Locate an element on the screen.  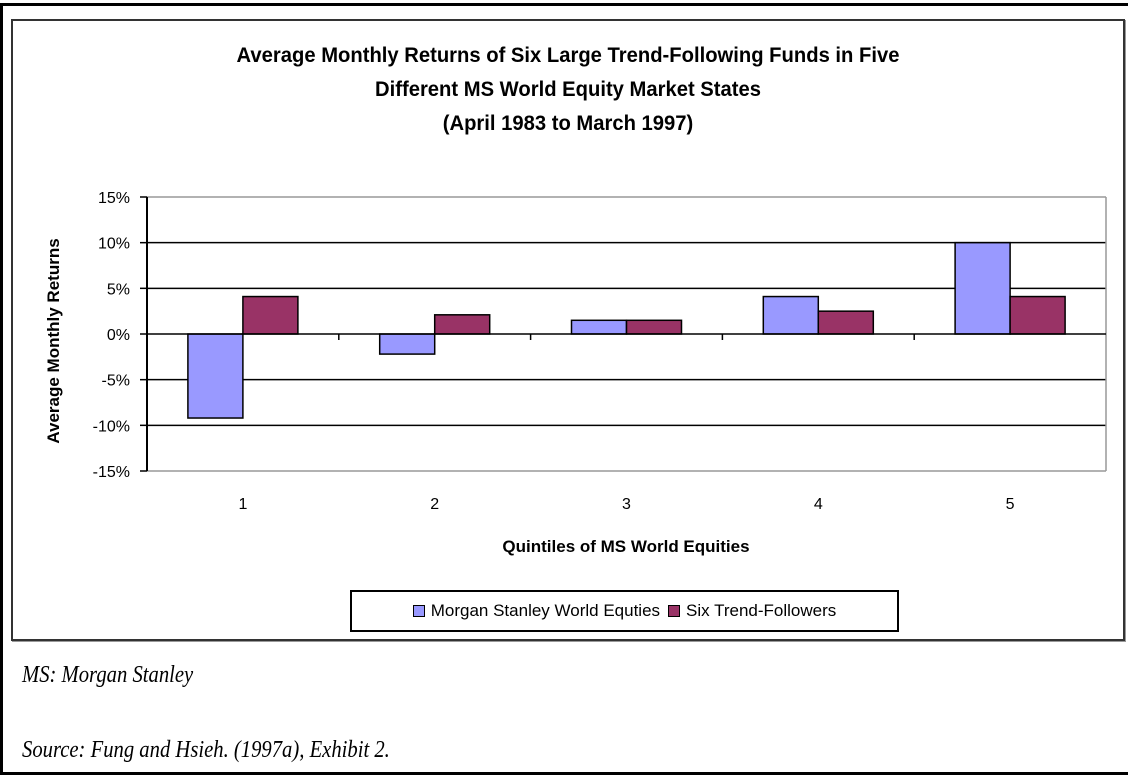
bar-ms-world-equities-q1 is located at coordinates (215, 376).